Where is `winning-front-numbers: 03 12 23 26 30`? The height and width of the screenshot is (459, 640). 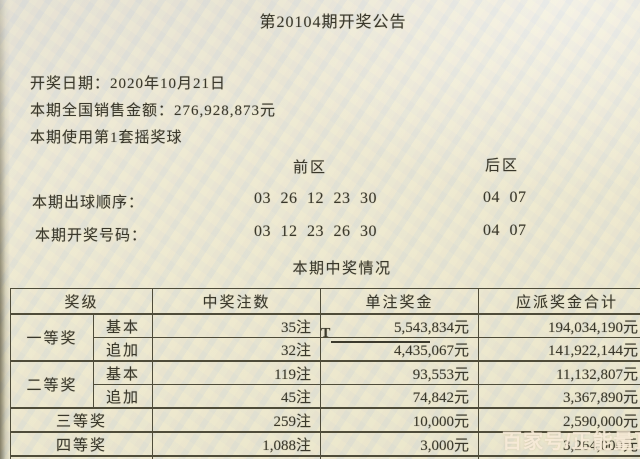
winning-front-numbers: 03 12 23 26 30 is located at coordinates (315, 231).